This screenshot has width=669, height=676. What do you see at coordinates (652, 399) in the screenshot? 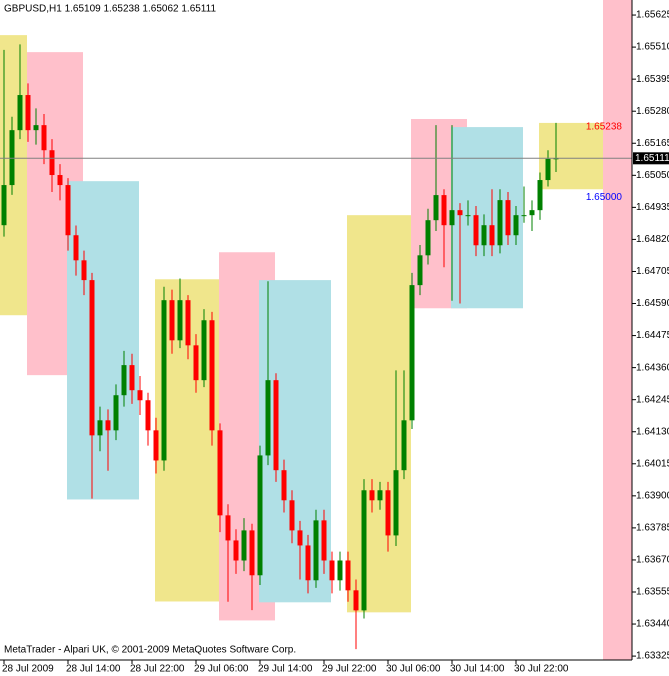
I see `y-tick-label: 1.64245` at bounding box center [652, 399].